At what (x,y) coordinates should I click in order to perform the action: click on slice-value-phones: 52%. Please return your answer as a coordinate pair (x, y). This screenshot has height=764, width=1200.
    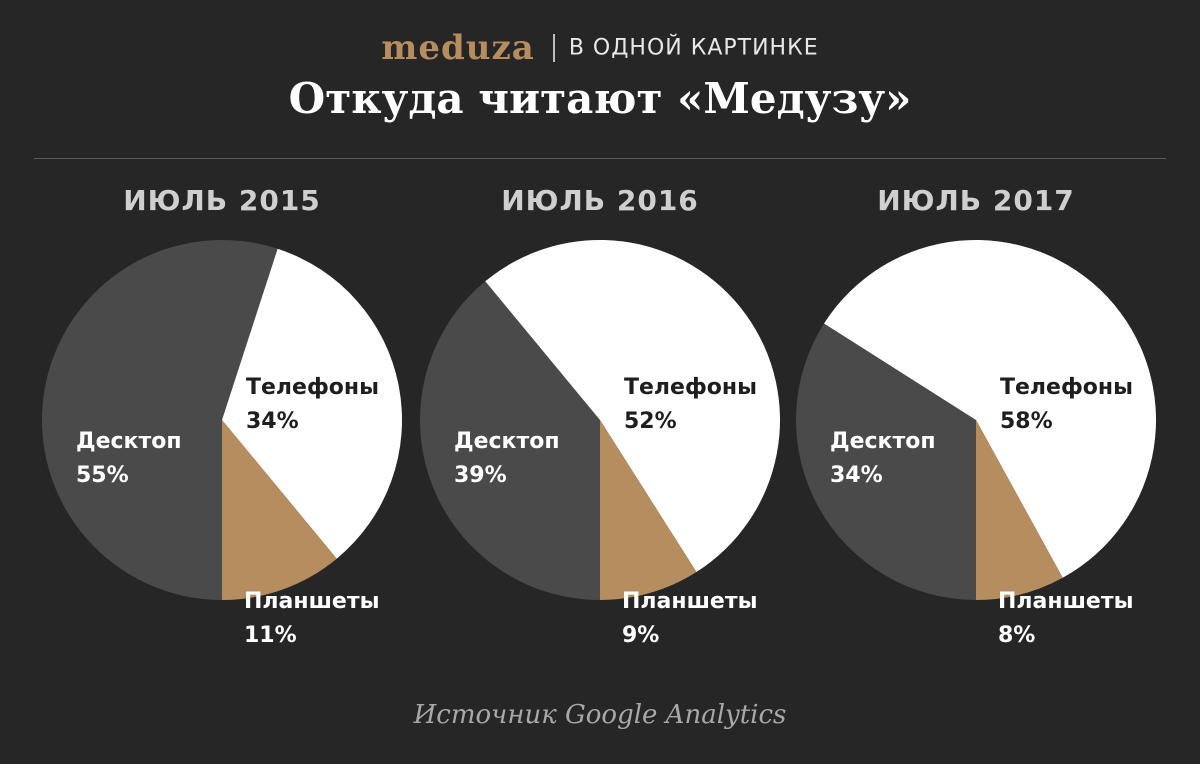
    Looking at the image, I should click on (650, 421).